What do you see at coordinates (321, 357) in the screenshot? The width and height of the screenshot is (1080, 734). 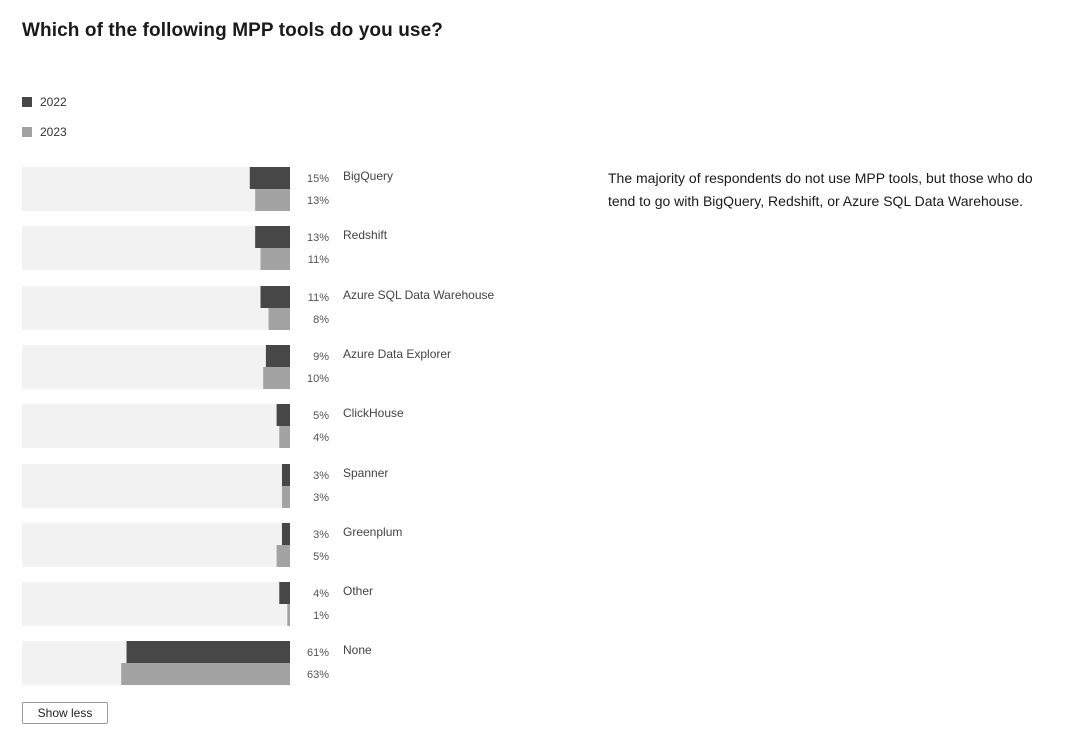 I see `value-label-azure-data-explorer-2022: 9%` at bounding box center [321, 357].